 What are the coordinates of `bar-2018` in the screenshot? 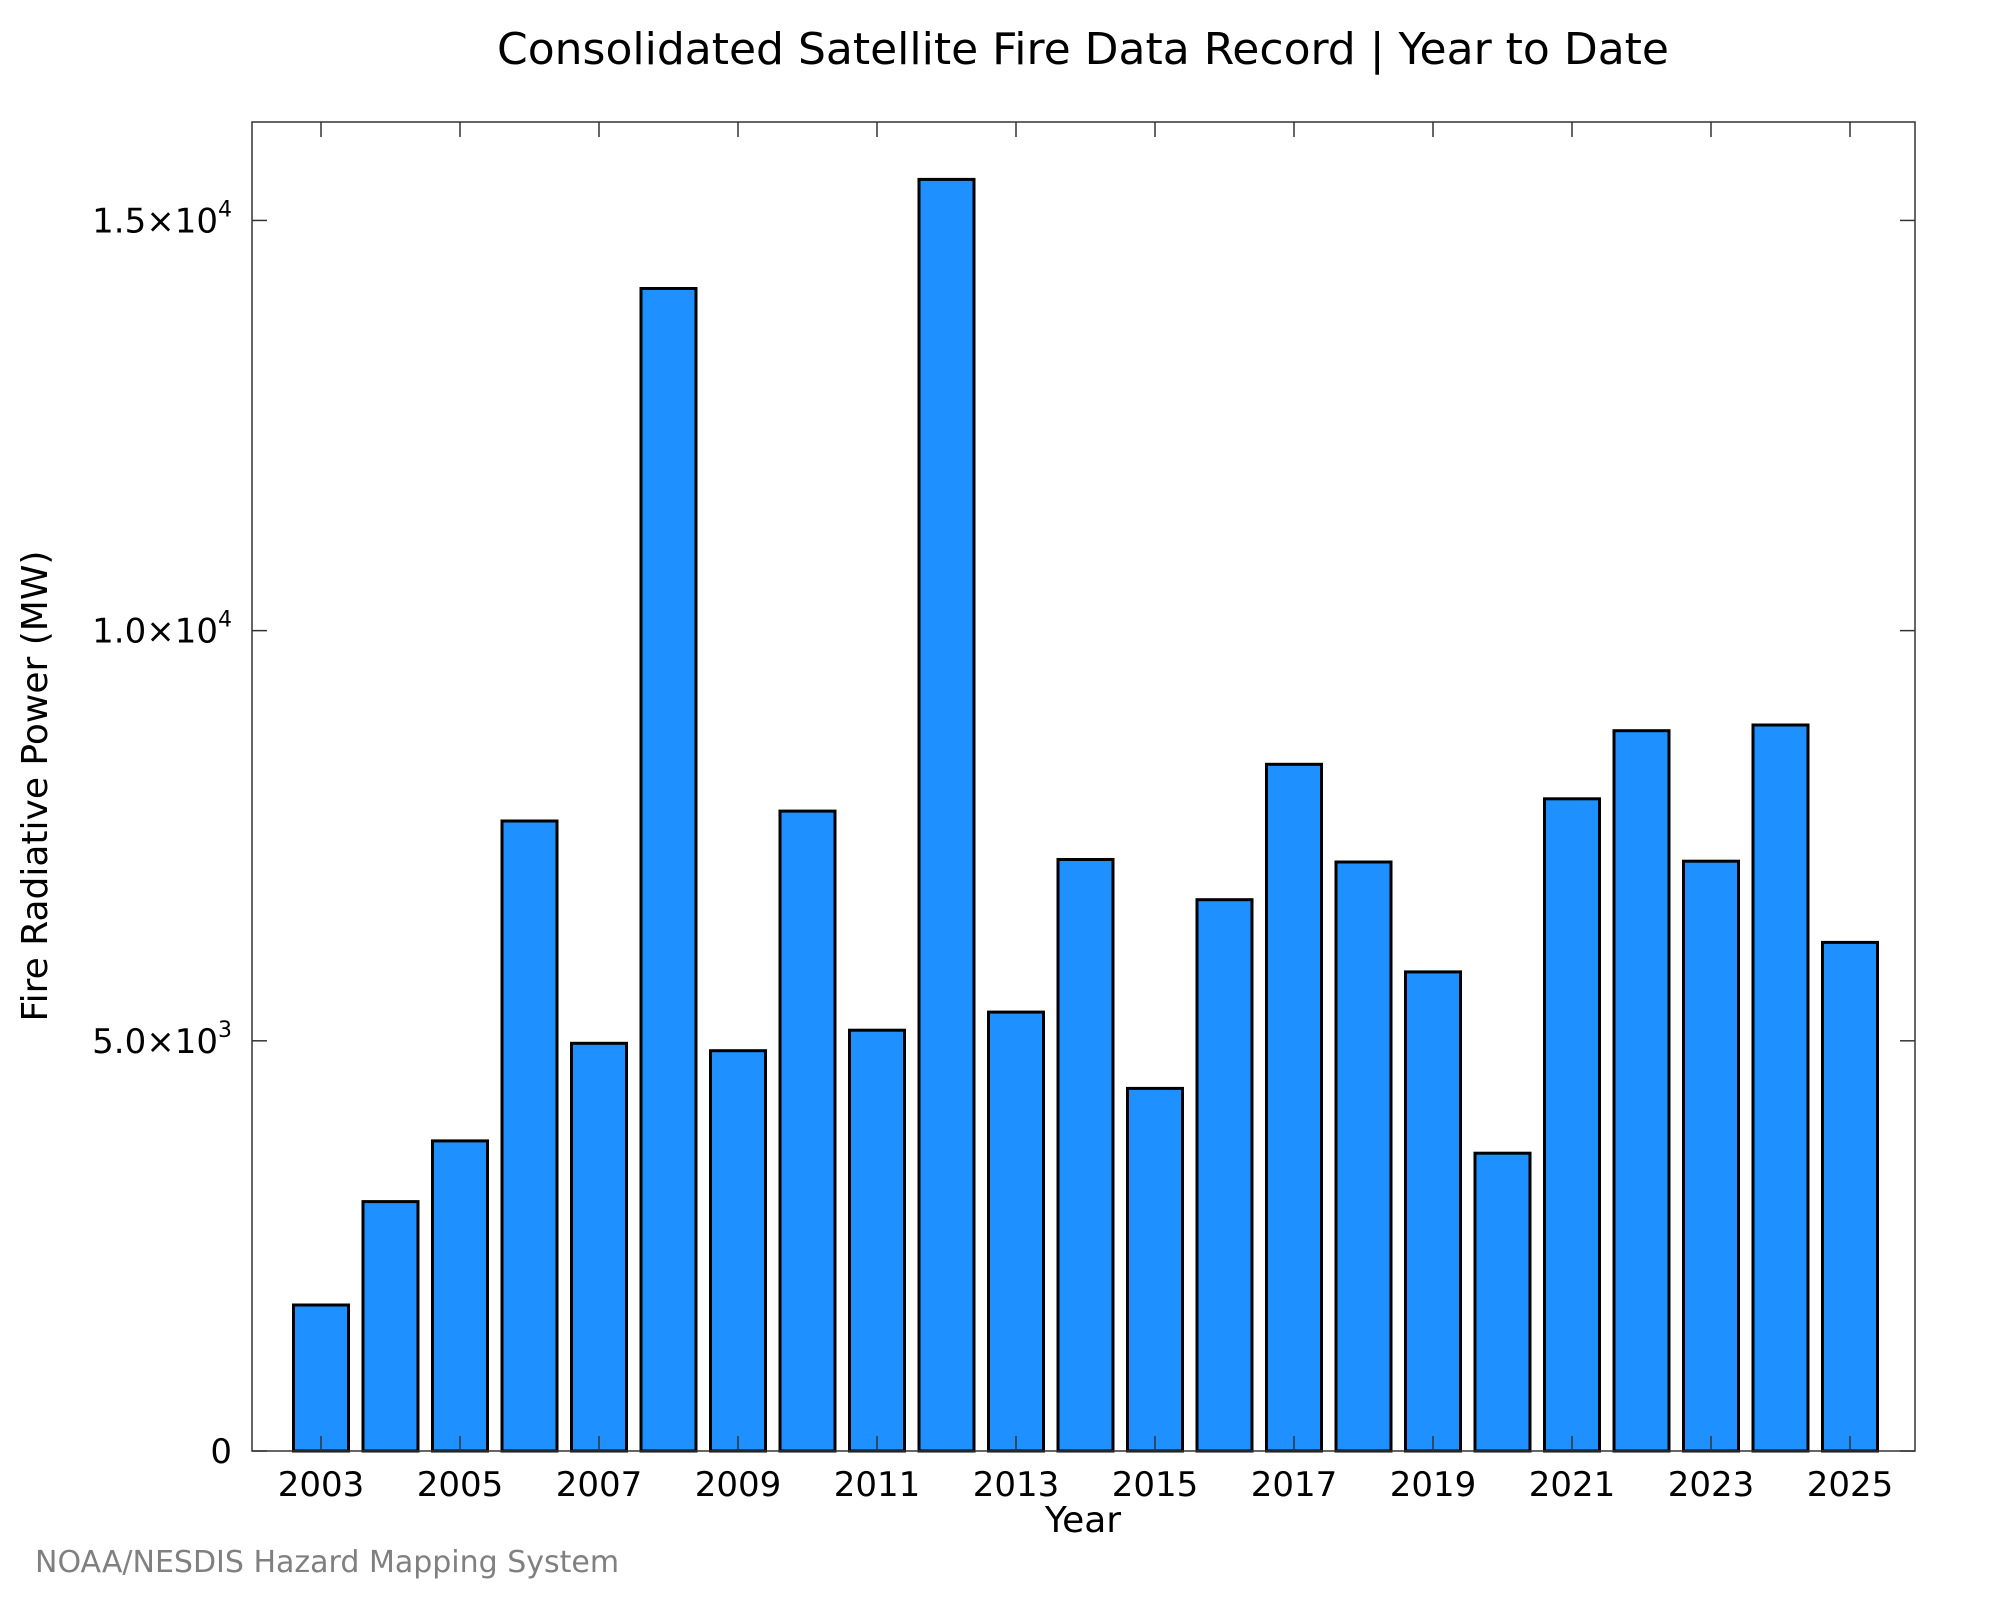 It's located at (1363, 1156).